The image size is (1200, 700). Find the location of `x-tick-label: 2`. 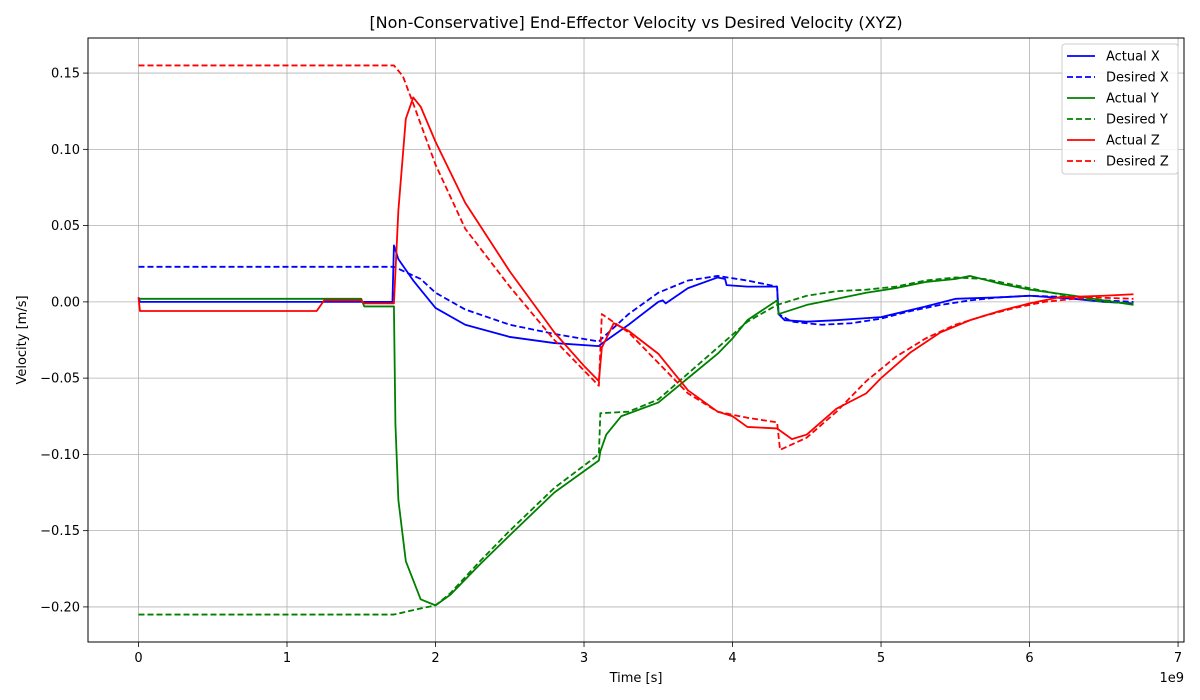

x-tick-label: 2 is located at coordinates (435, 658).